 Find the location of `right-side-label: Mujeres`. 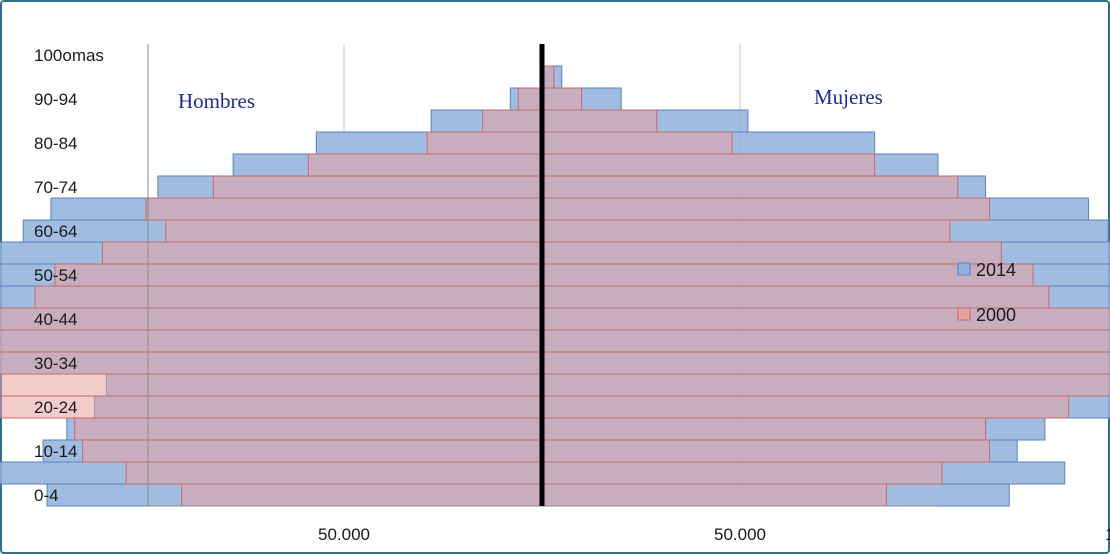

right-side-label: Mujeres is located at coordinates (848, 97).